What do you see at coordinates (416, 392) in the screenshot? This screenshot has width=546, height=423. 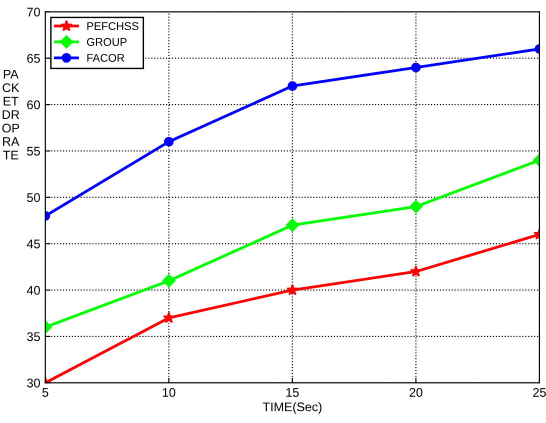 I see `x-tick-label: 20` at bounding box center [416, 392].